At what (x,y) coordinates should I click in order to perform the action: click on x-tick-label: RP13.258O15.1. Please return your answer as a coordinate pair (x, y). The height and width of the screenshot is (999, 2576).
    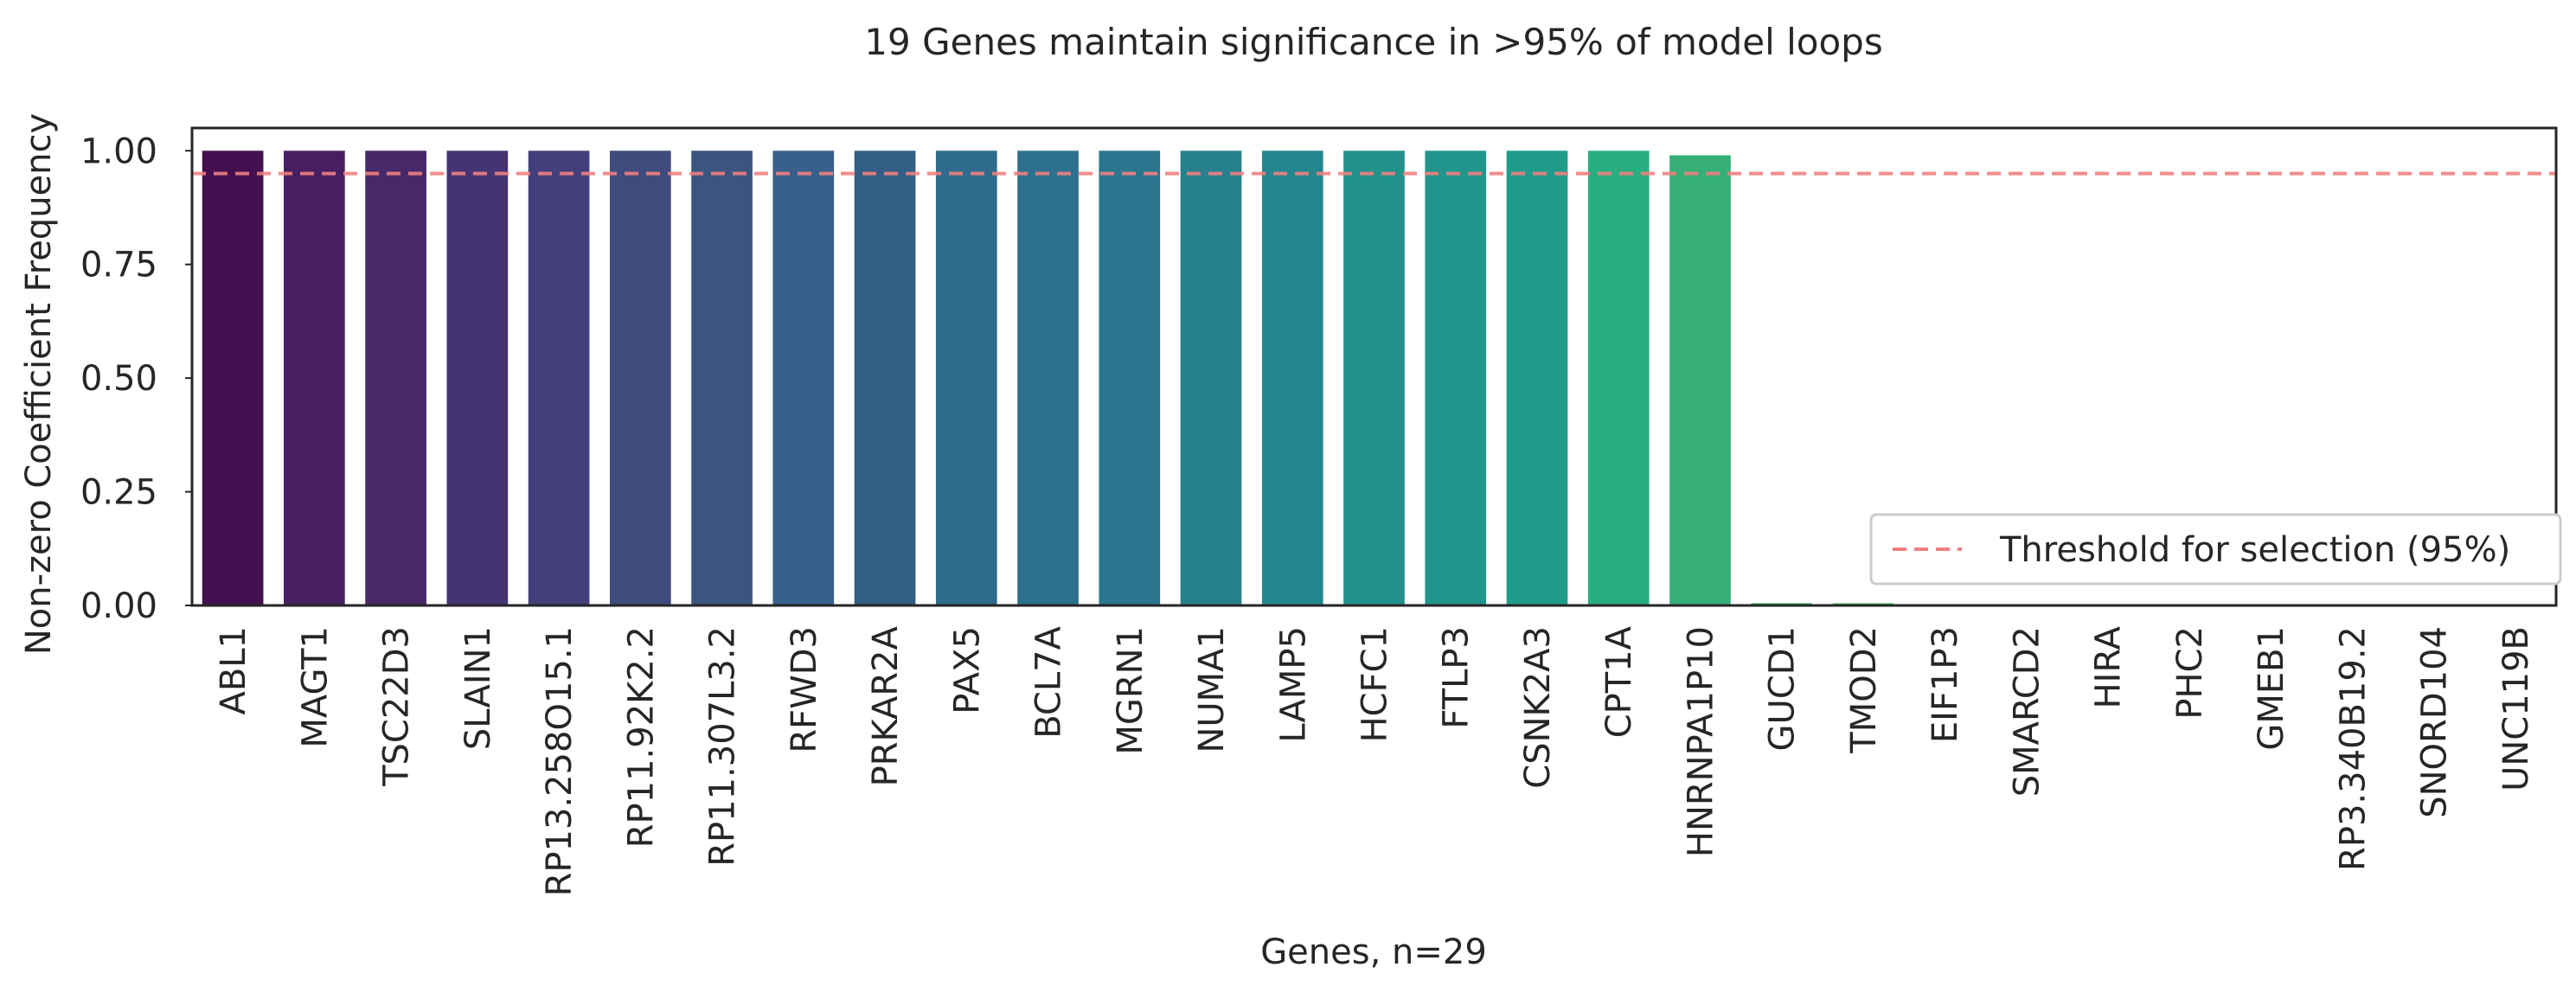
    Looking at the image, I should click on (560, 761).